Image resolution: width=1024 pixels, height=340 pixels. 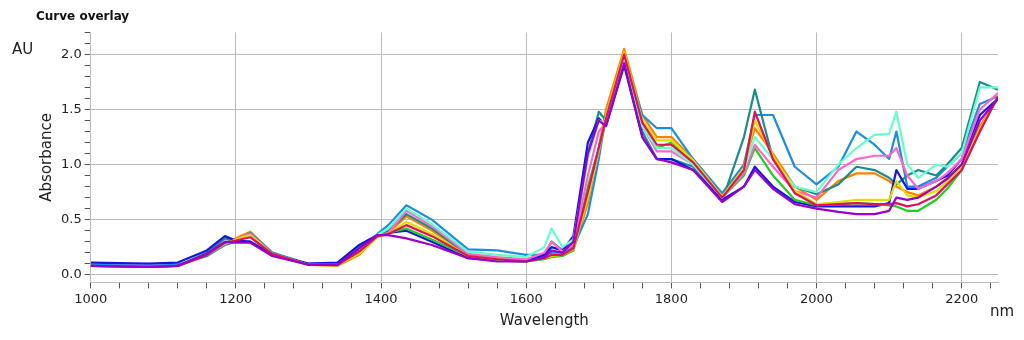 I want to click on x-tick-label: 2200, so click(x=962, y=298).